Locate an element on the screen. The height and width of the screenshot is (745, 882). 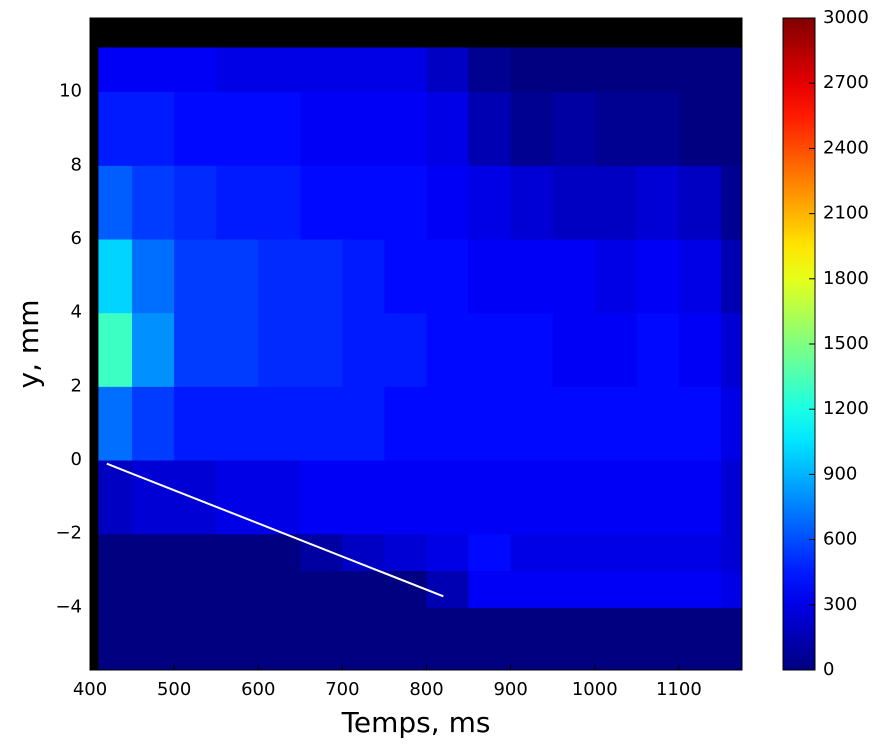
colorbar-tick-label: 2400 is located at coordinates (846, 147).